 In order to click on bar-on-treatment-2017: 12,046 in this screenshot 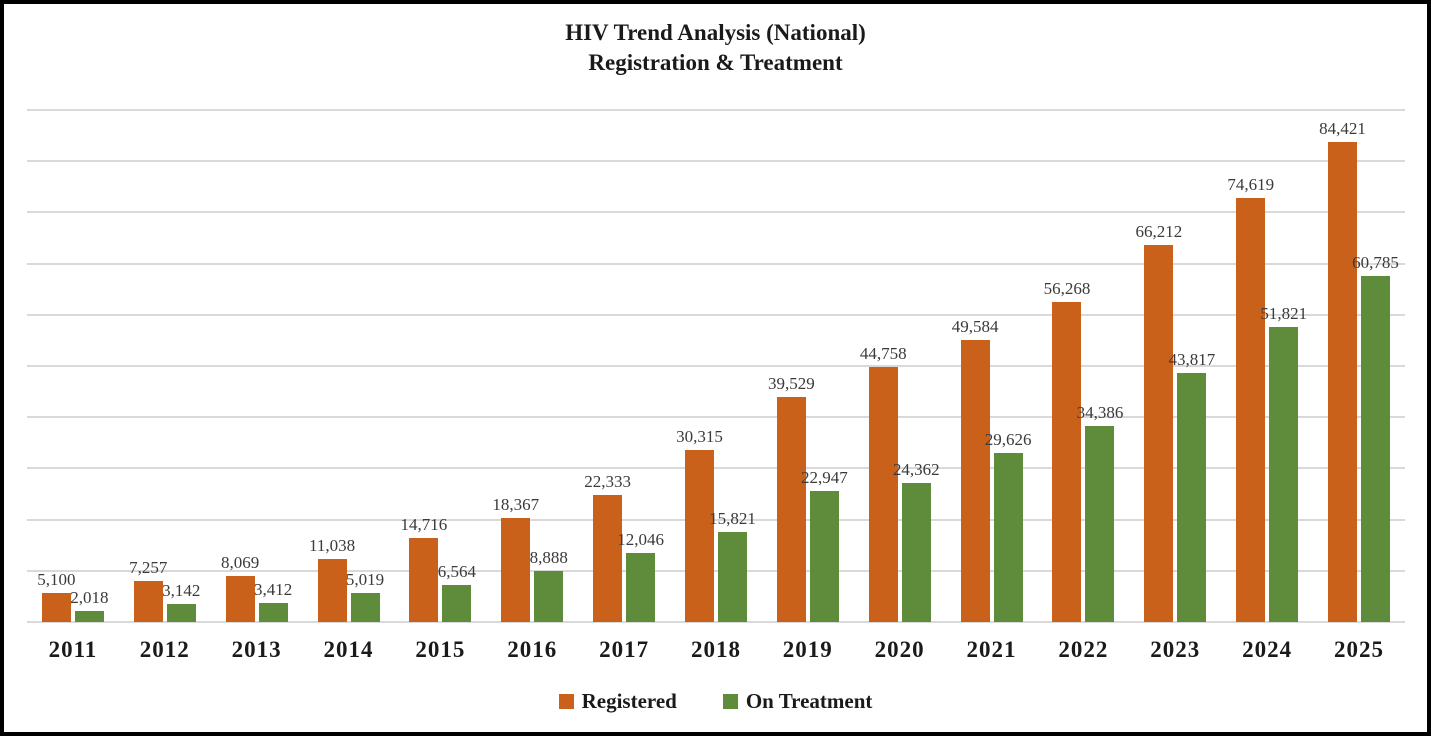, I will do `click(640, 576)`.